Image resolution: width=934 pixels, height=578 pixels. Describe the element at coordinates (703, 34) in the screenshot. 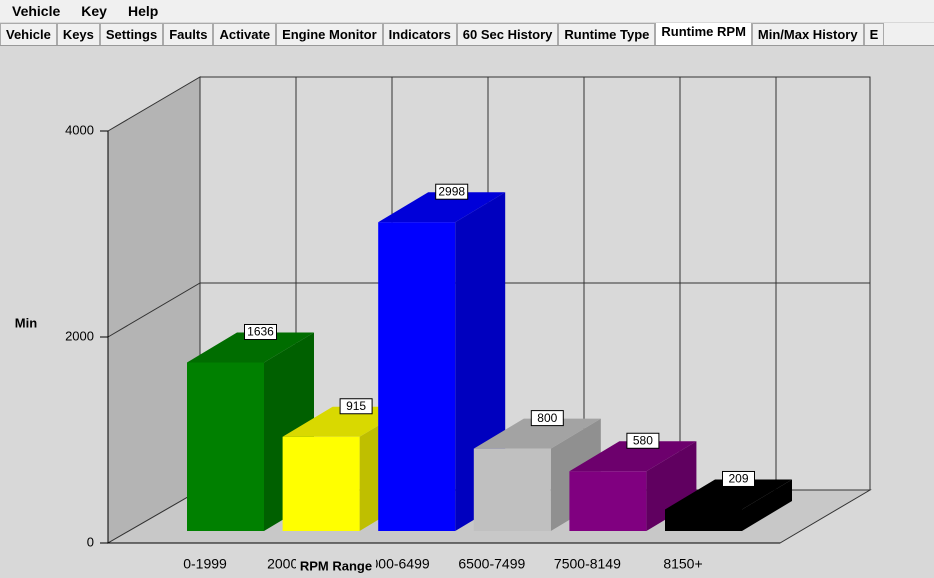

I see `tab: Runtime RPM` at that location.